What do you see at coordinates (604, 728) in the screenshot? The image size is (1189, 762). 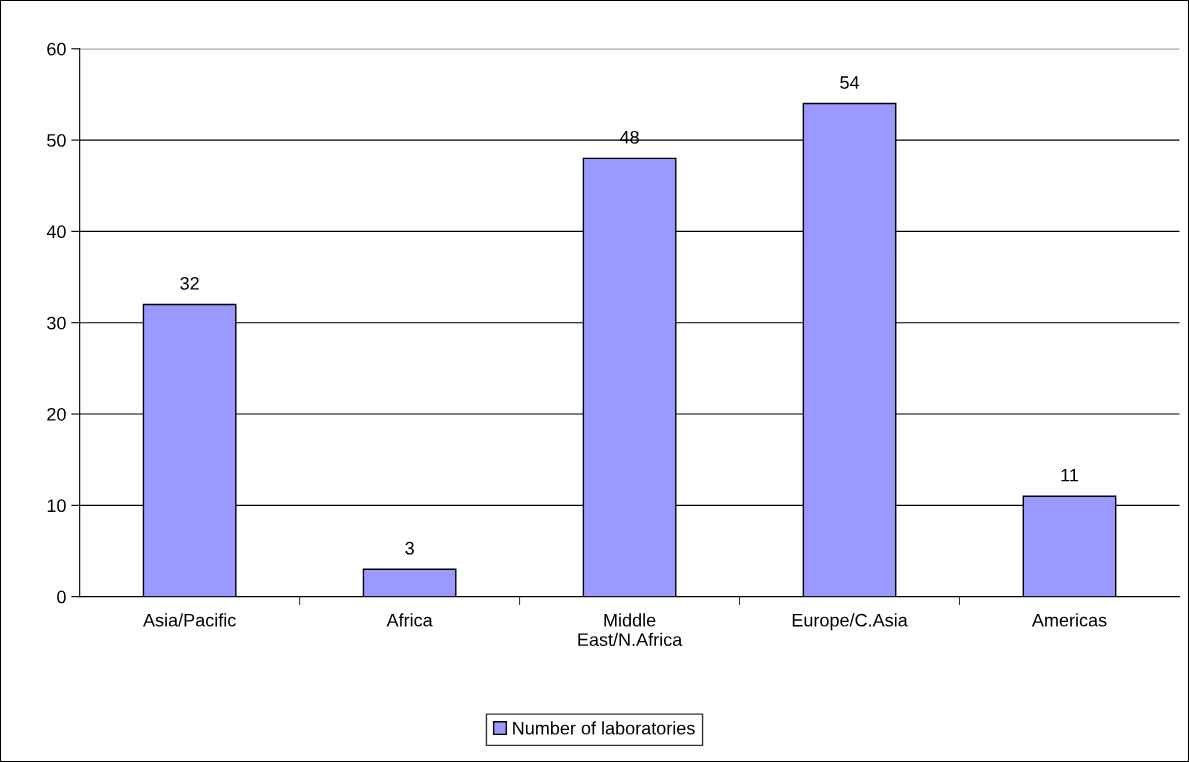 I see `legend-label: Number of laboratories` at bounding box center [604, 728].